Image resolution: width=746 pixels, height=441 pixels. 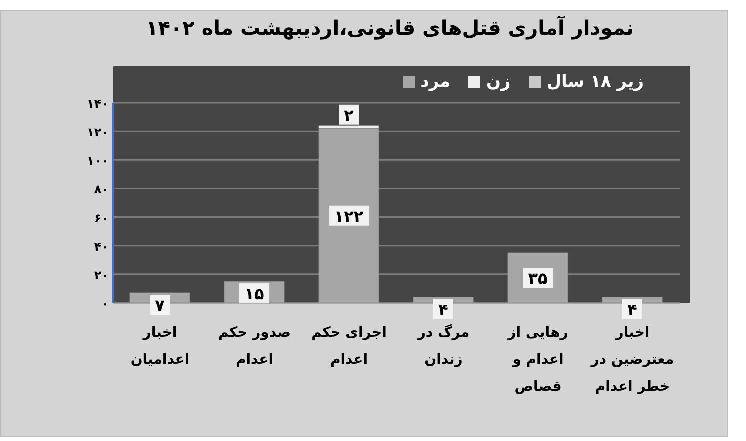 I want to click on y-tick-label: ۶۰, so click(x=101, y=218).